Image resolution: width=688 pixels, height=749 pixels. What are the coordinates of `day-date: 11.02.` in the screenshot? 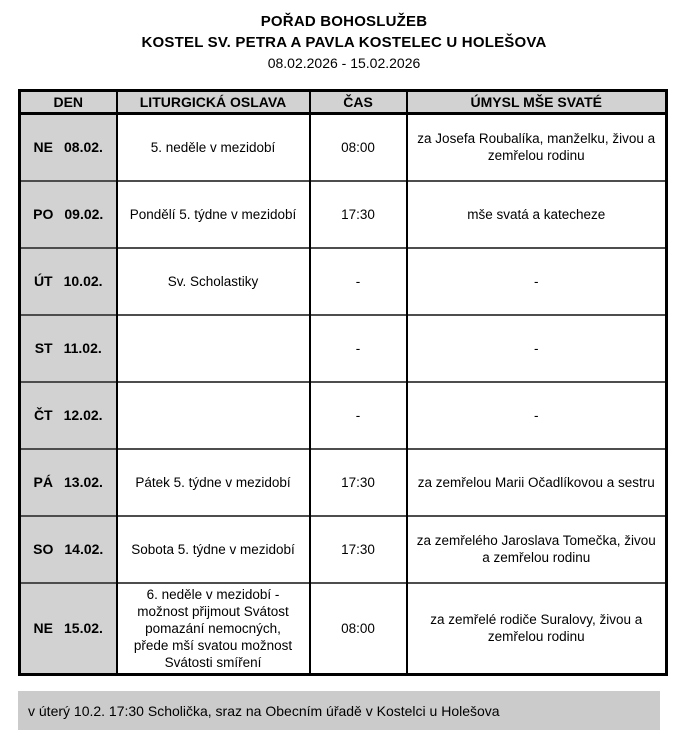 It's located at (82, 347).